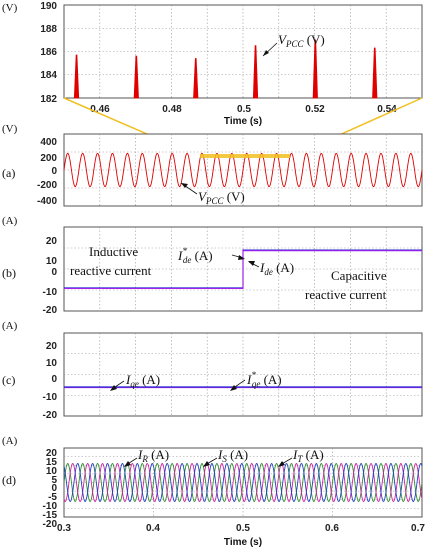 This screenshot has height=550, width=429. What do you see at coordinates (308, 455) in the screenshot?
I see `it-label: IT (A)` at bounding box center [308, 455].